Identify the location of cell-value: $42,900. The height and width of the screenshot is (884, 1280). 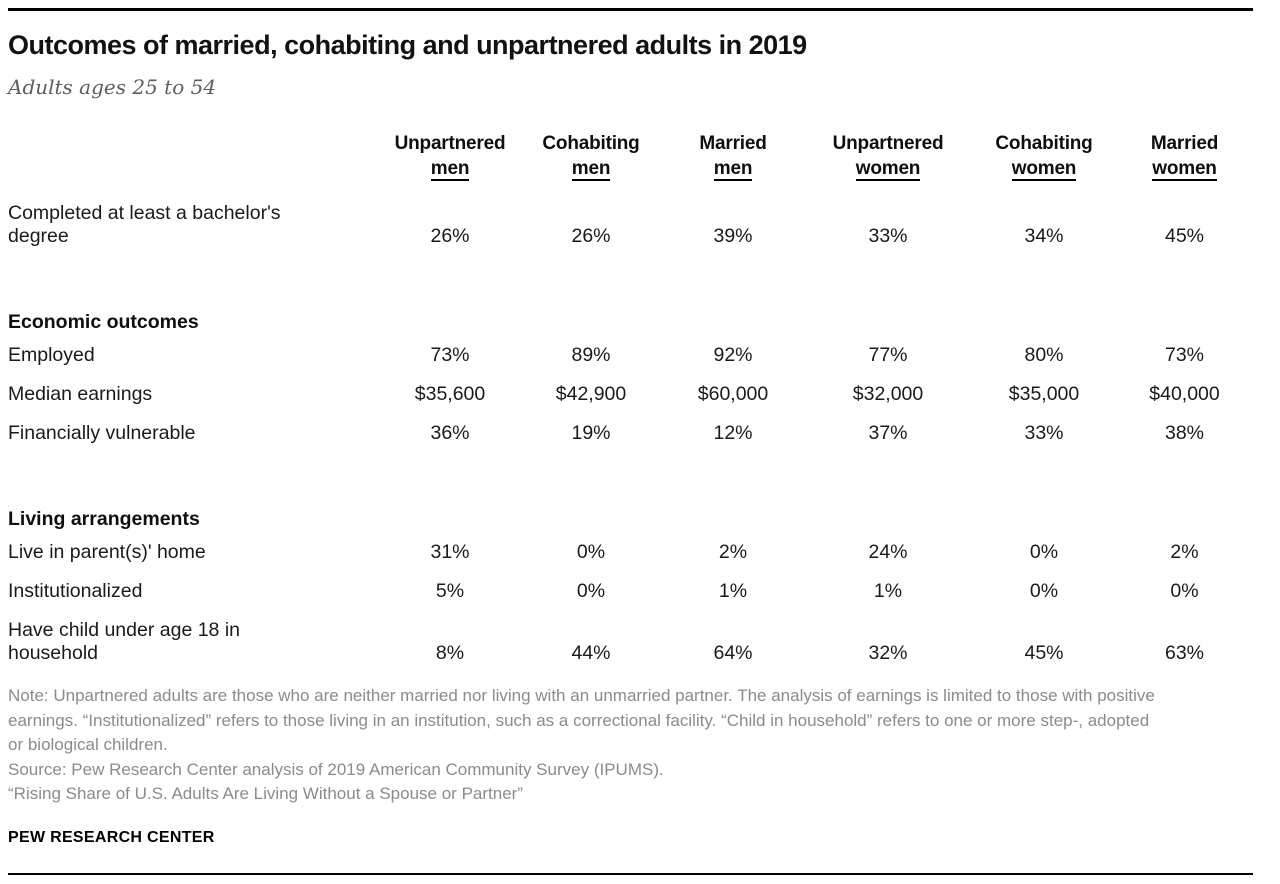
(591, 394).